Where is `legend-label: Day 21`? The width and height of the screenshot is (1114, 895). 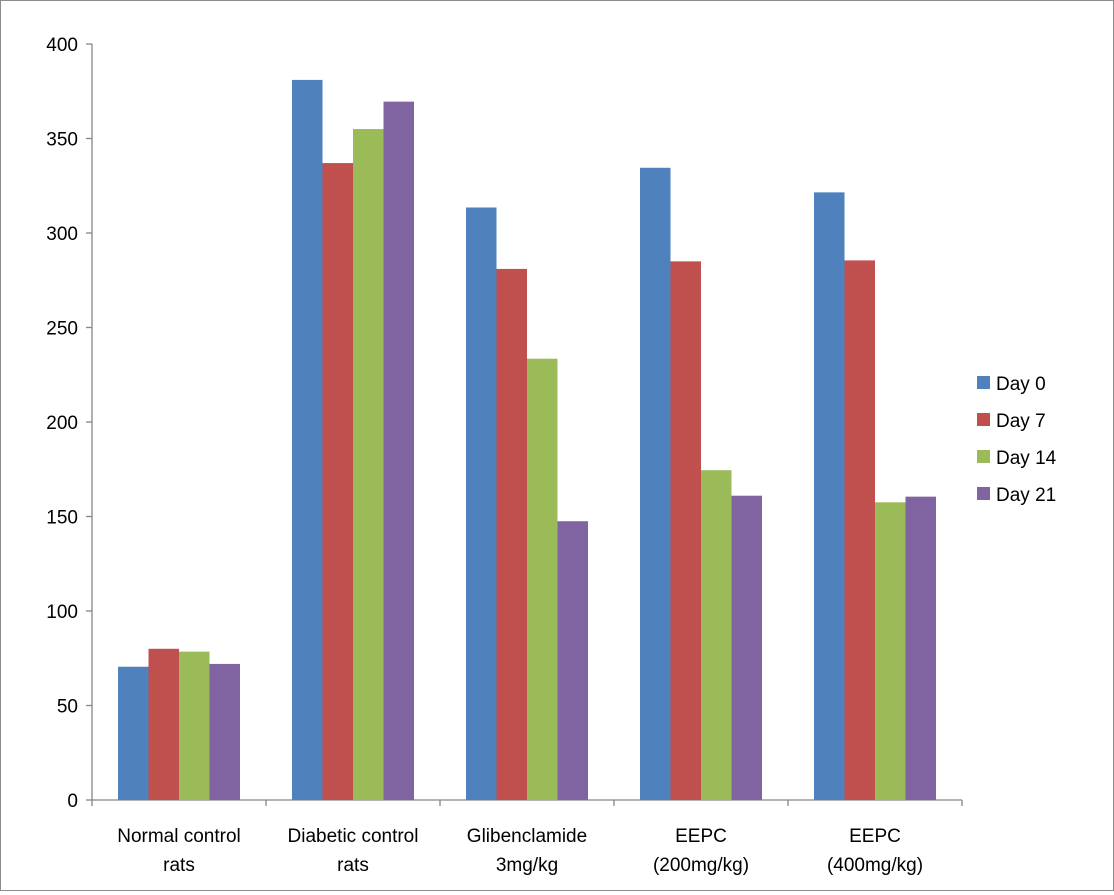 legend-label: Day 21 is located at coordinates (1026, 495).